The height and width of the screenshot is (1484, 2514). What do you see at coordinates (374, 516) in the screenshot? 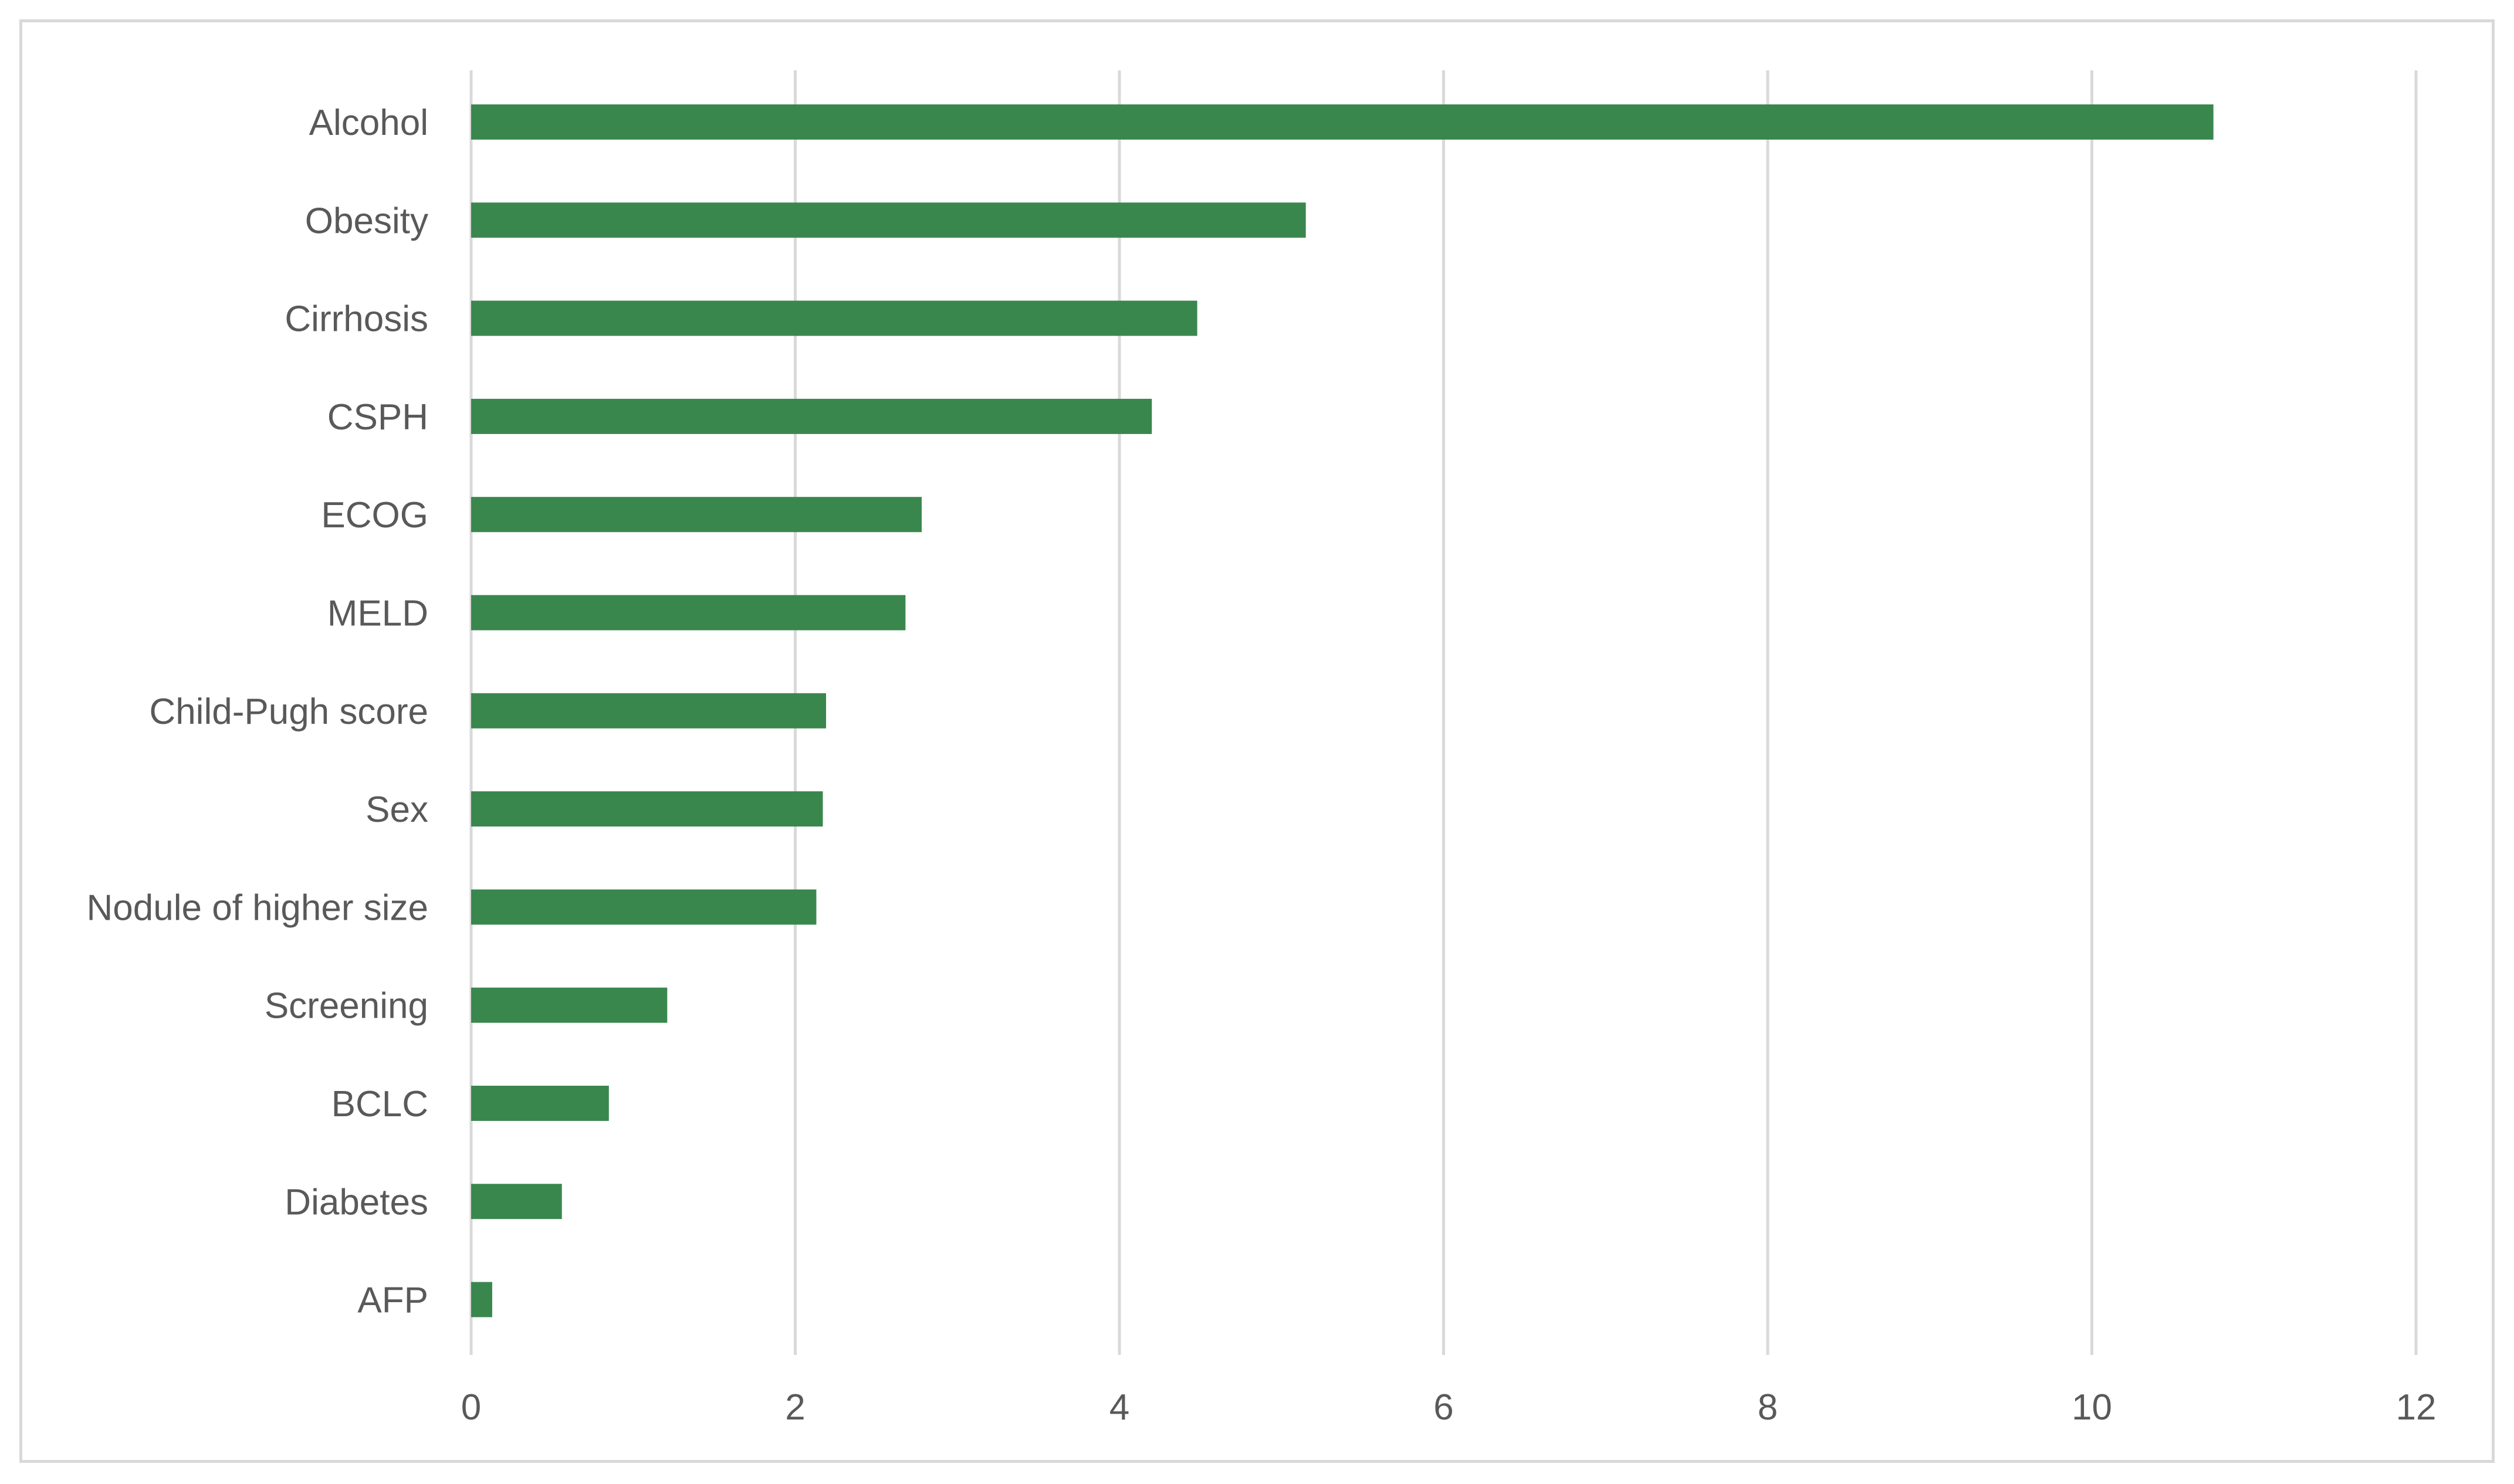
I see `category-label: ECOG` at bounding box center [374, 516].